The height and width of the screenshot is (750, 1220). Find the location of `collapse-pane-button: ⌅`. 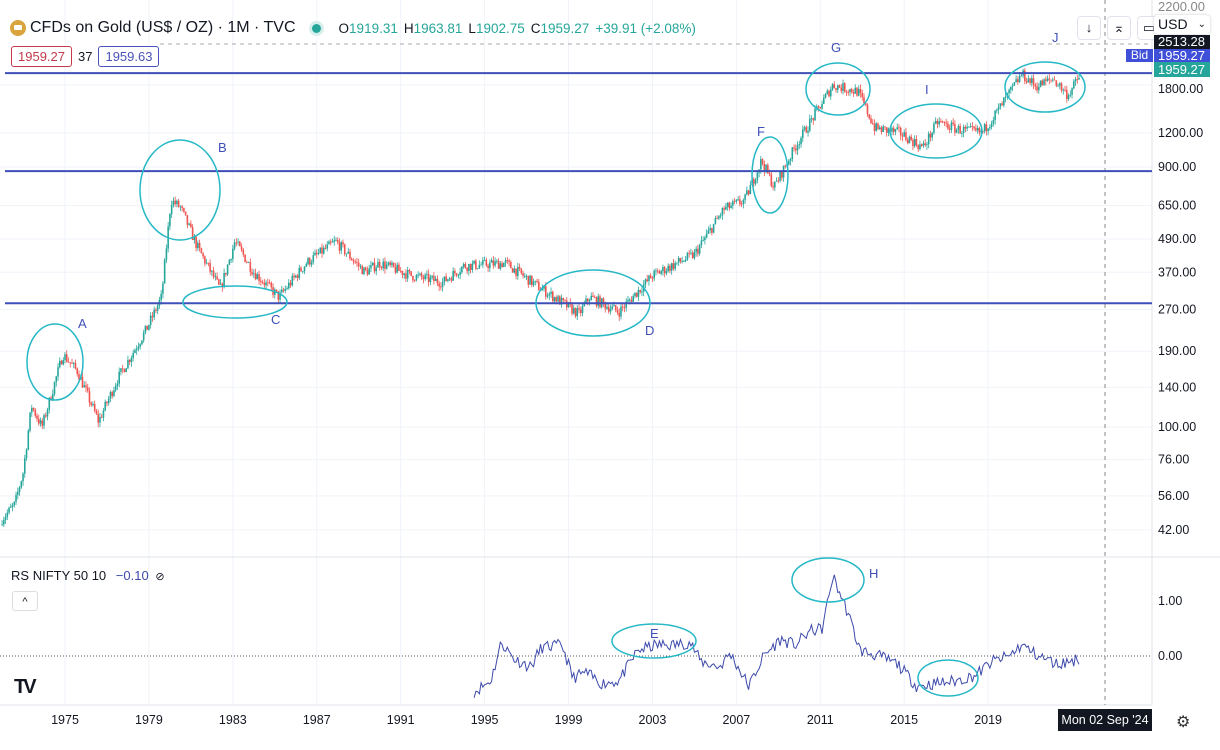

collapse-pane-button: ⌅ is located at coordinates (1119, 28).